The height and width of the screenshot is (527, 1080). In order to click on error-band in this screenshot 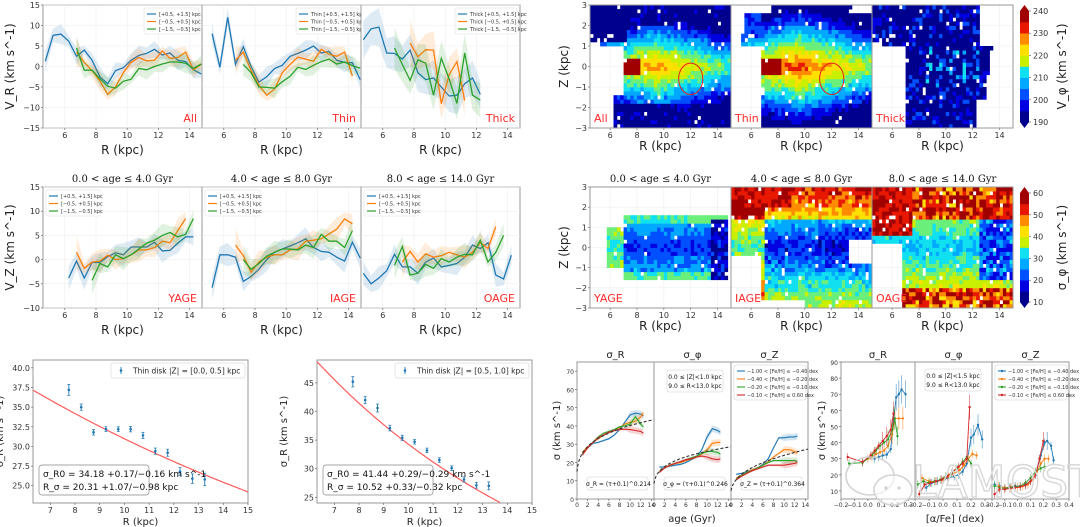, I will do `click(302, 74)`.